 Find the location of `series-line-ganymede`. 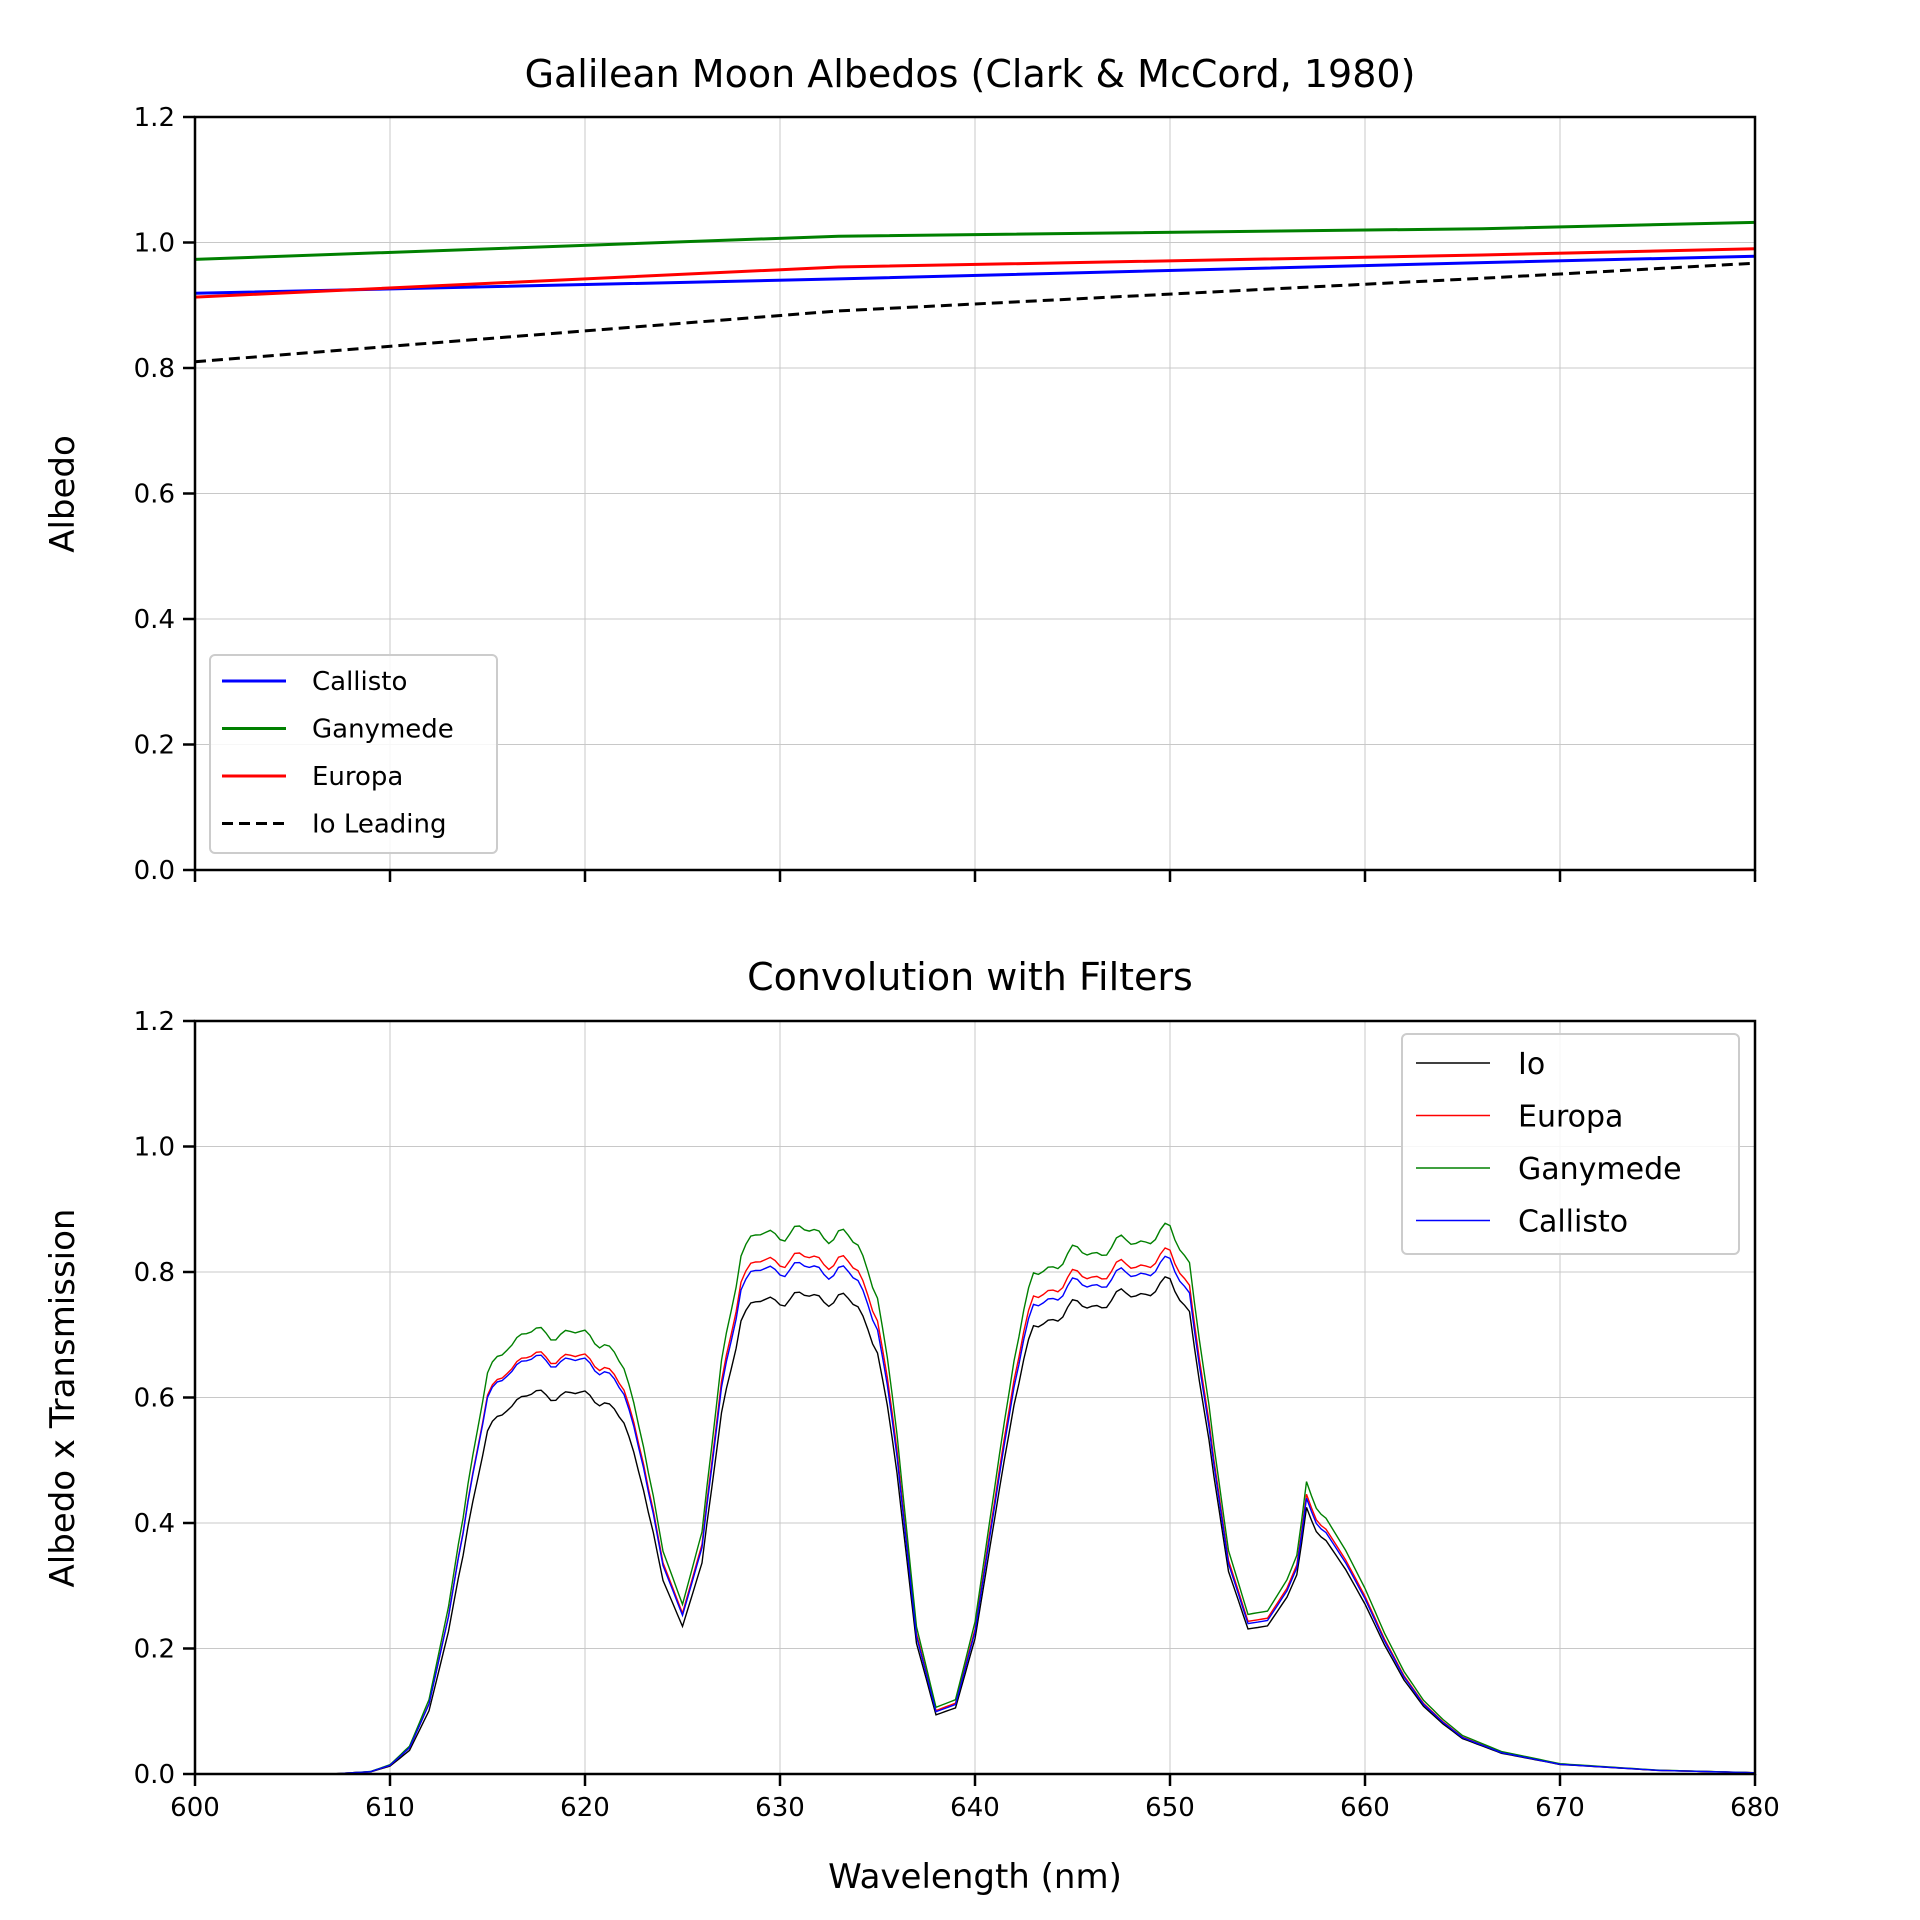

series-line-ganymede is located at coordinates (975, 240).